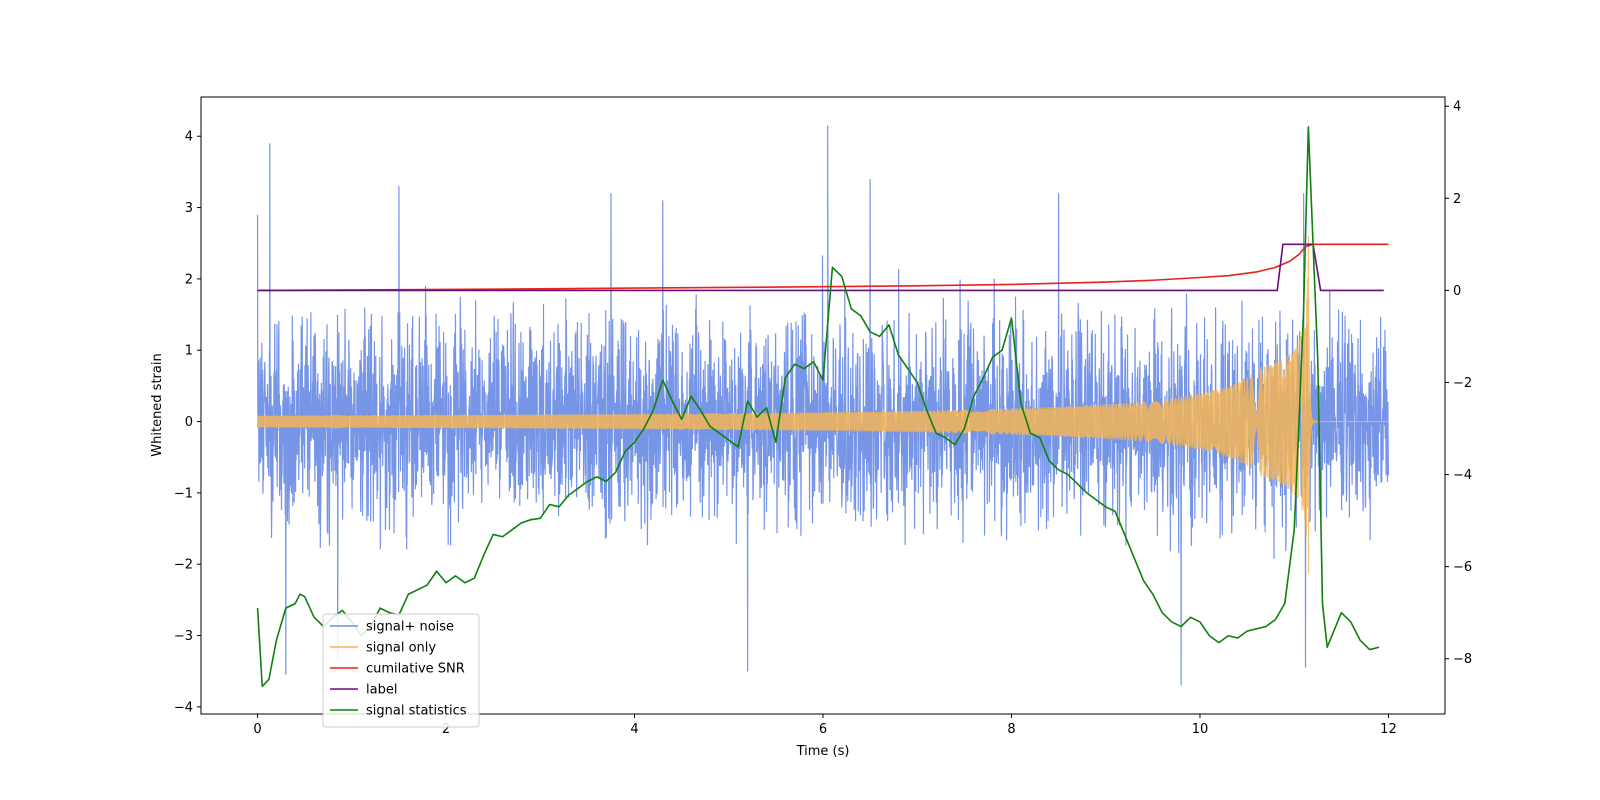  Describe the element at coordinates (1462, 475) in the screenshot. I see `y-right-tick-label: −4` at that location.